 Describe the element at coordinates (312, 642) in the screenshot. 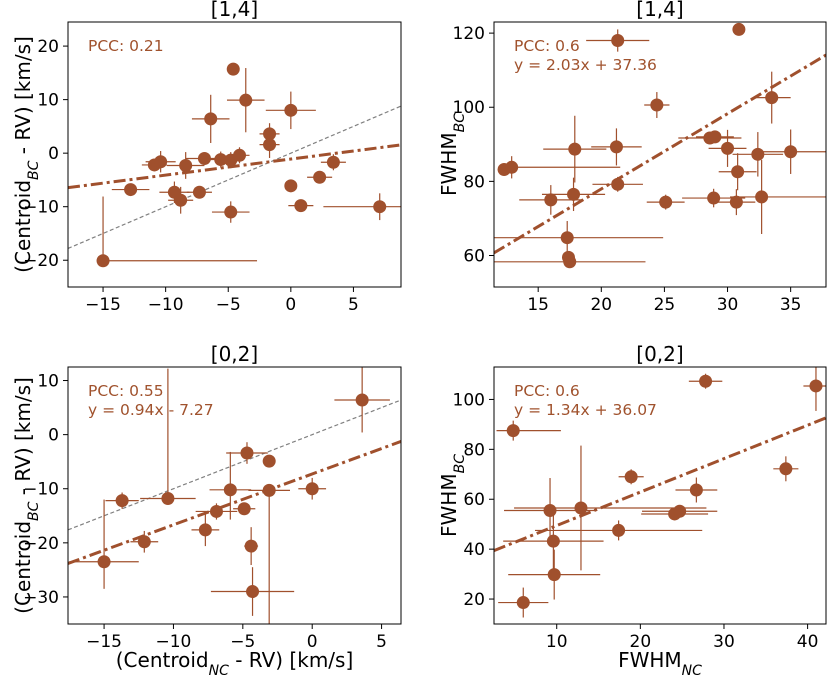

I see `x-tick-label: 0` at that location.